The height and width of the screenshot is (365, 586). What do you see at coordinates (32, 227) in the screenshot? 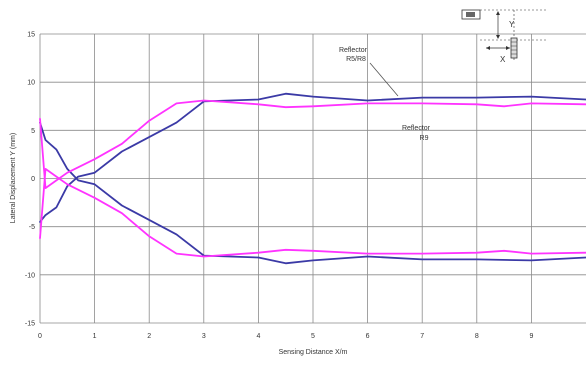
I see `y-tick-label: -5` at bounding box center [32, 227].